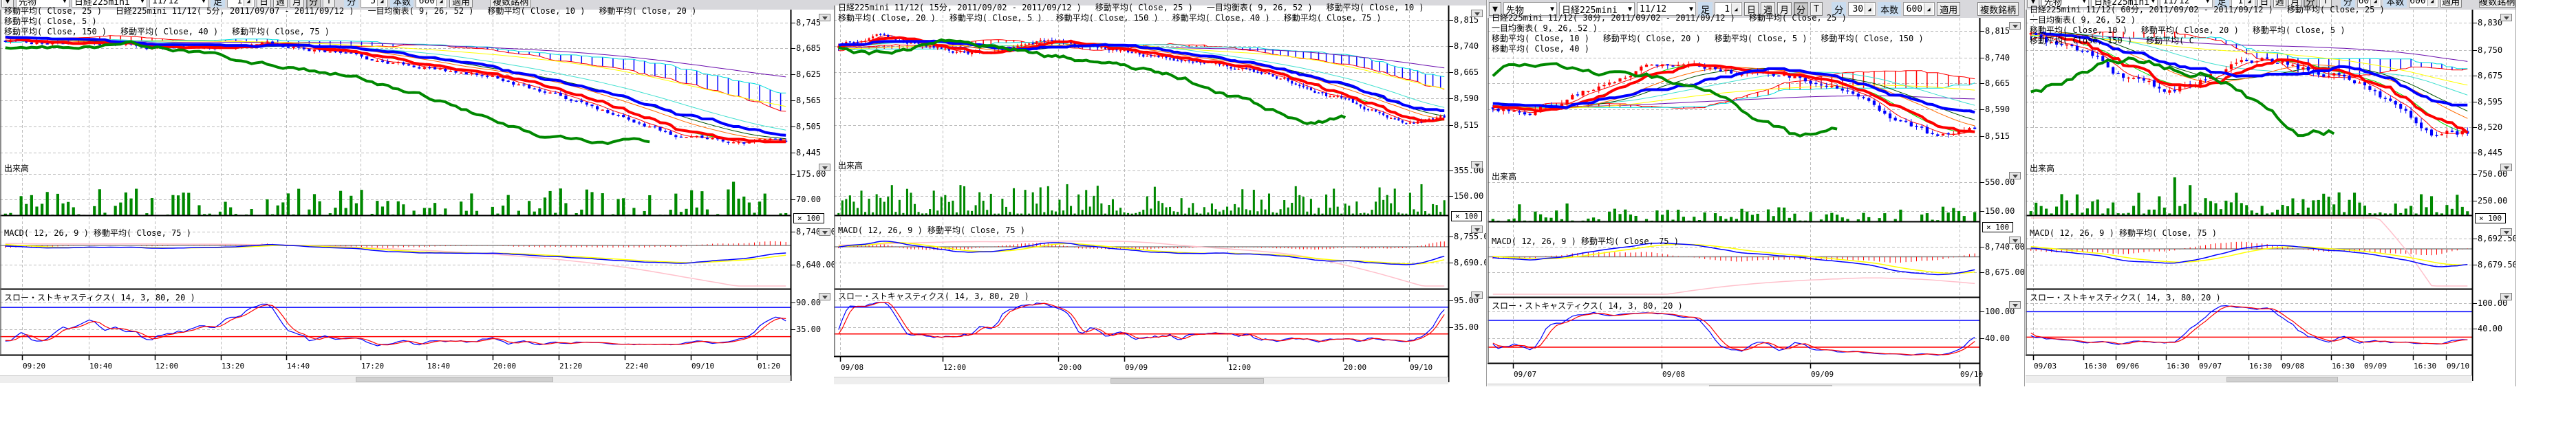  I want to click on minutes-spinner: 5 ◢, so click(375, 4).